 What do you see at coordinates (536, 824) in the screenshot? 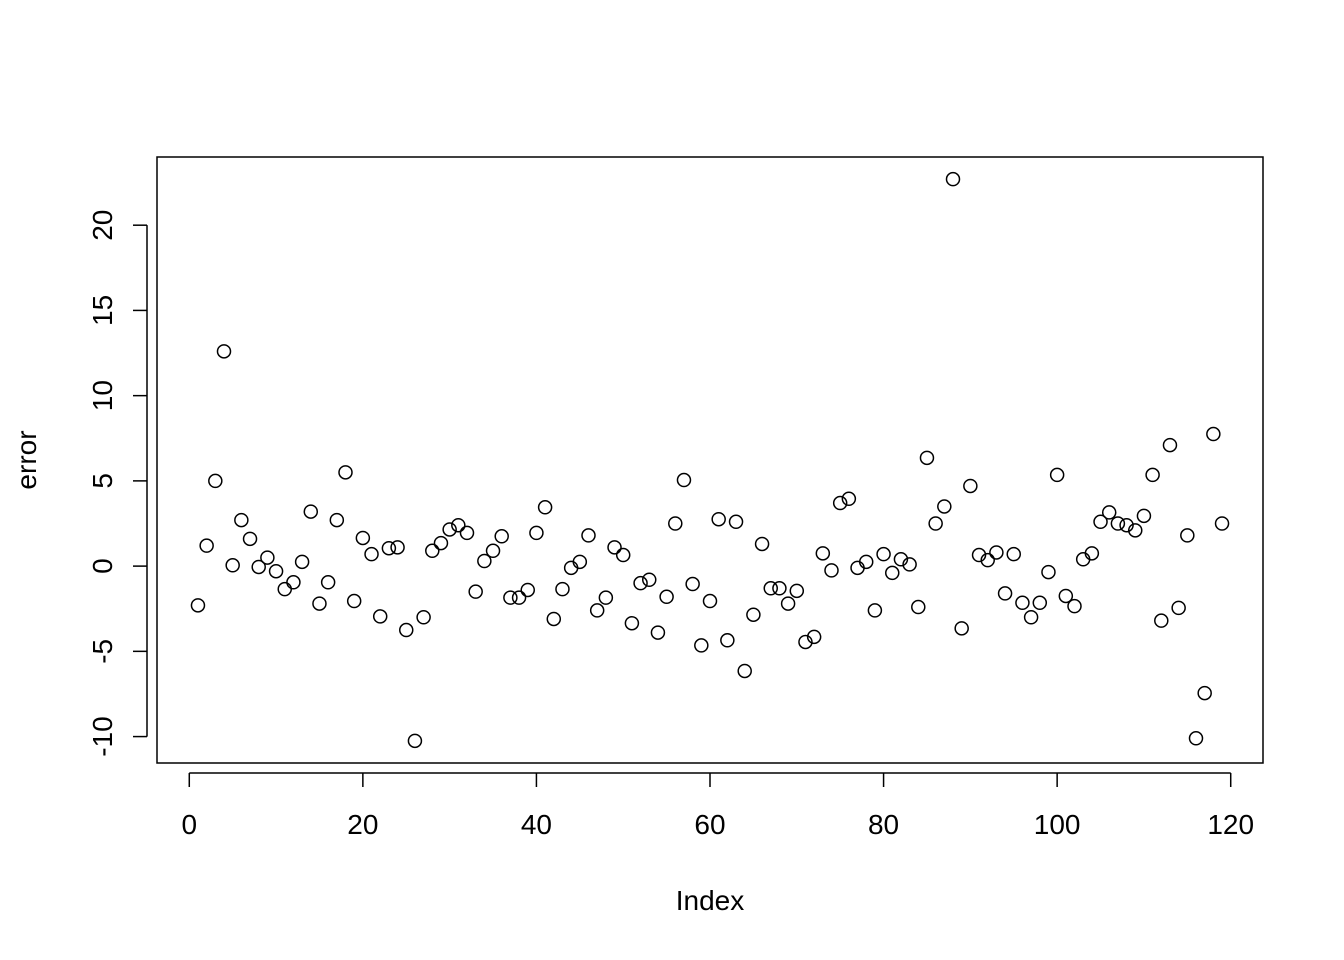
I see `x-tick-label: 40` at bounding box center [536, 824].